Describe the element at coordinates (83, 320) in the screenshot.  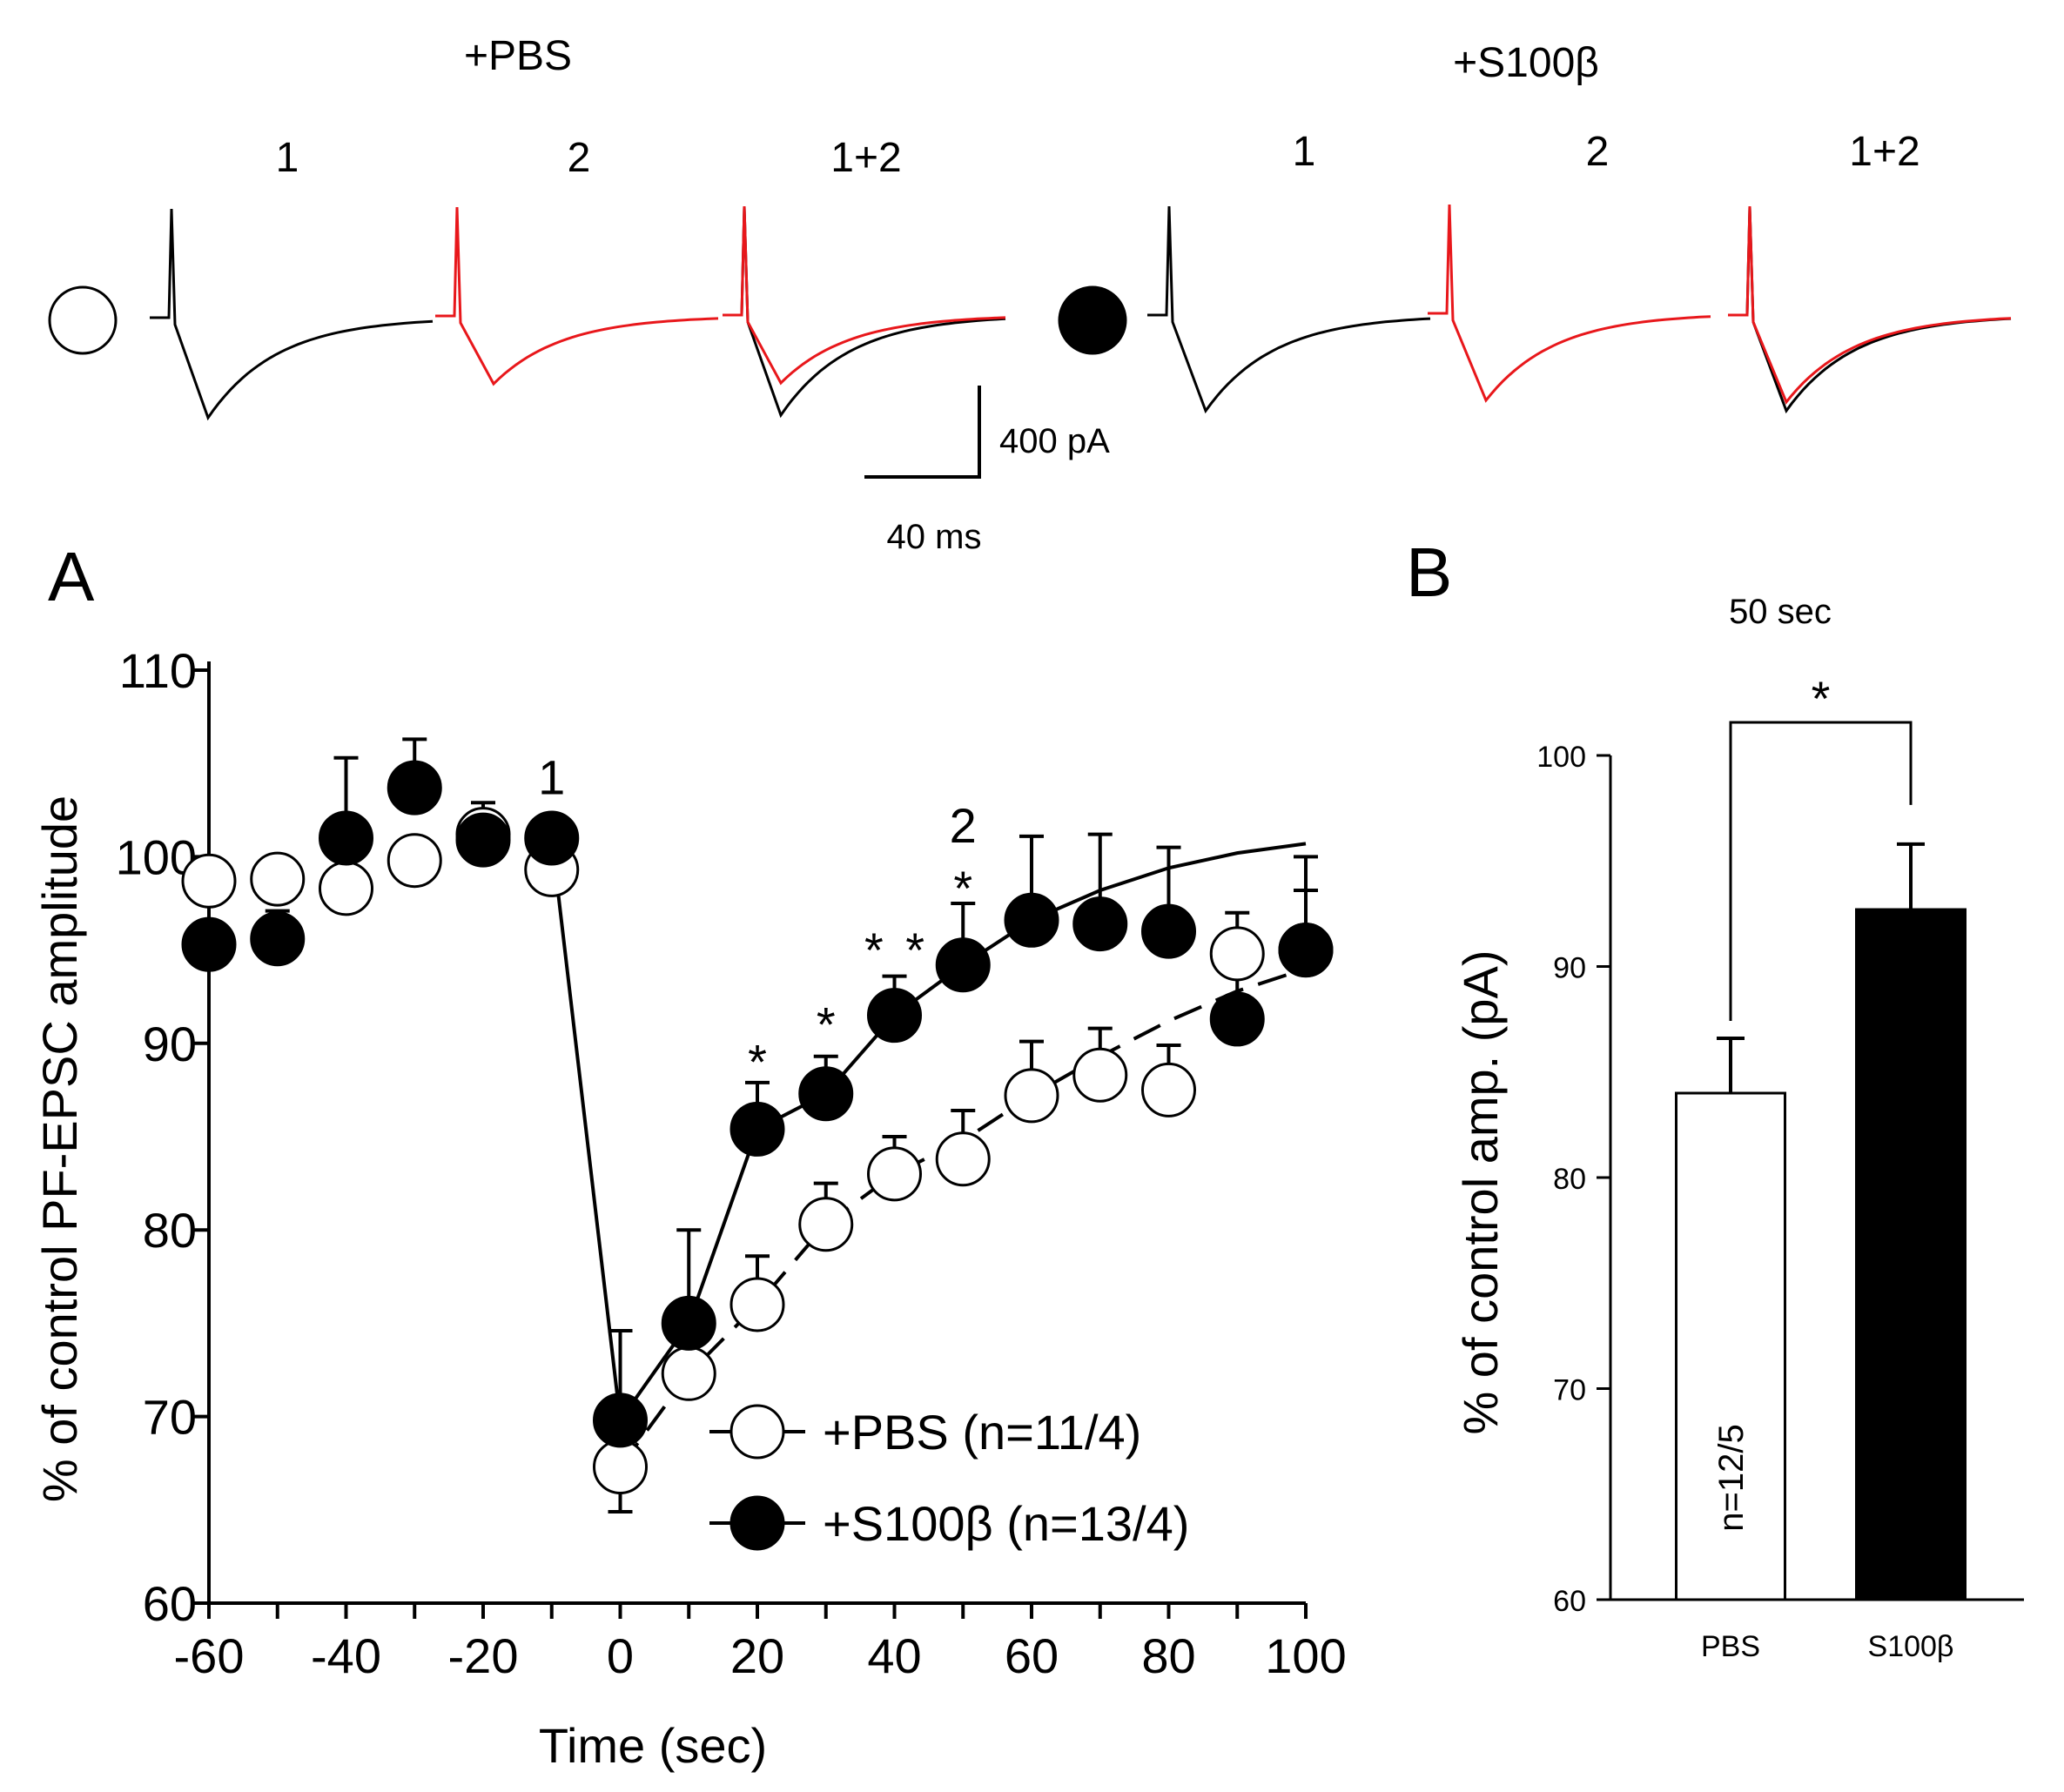
I see `pbs-condition-marker` at that location.